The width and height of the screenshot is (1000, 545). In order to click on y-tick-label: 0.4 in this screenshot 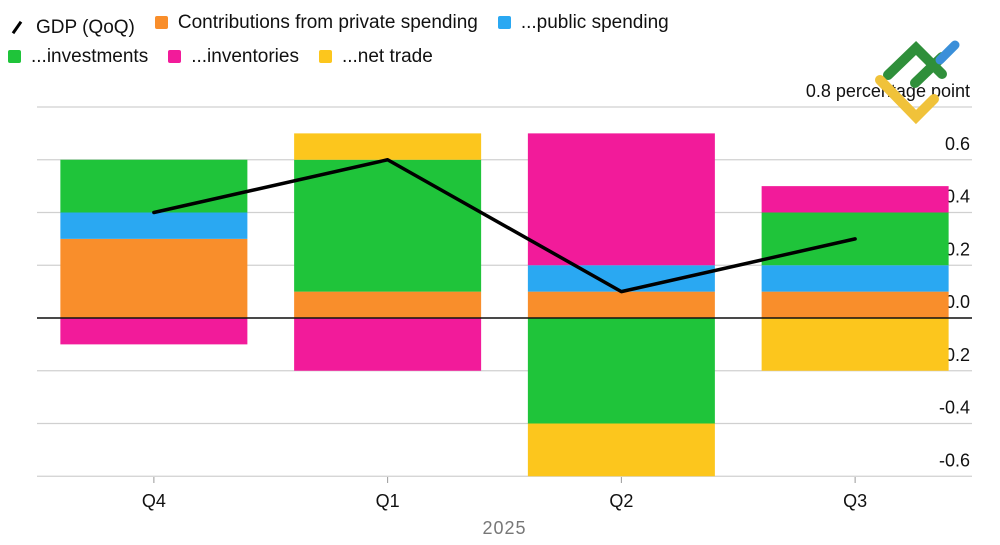, I will do `click(957, 197)`.